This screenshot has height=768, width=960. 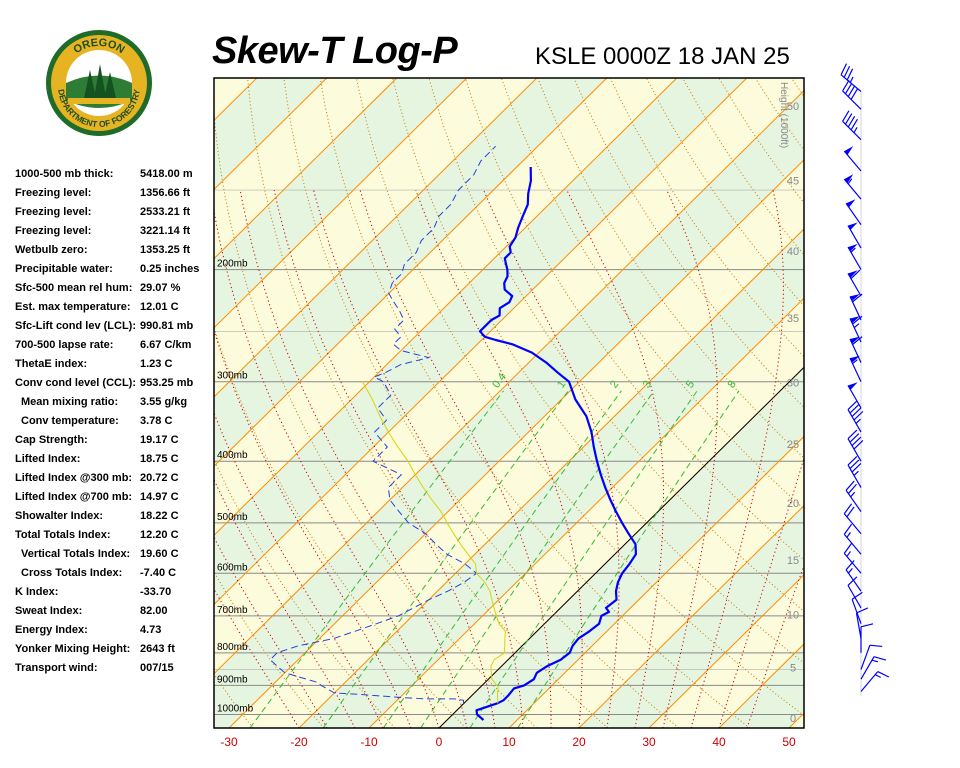 What do you see at coordinates (115, 215) in the screenshot?
I see `index-row: Freezing level: 2533.21 ft` at bounding box center [115, 215].